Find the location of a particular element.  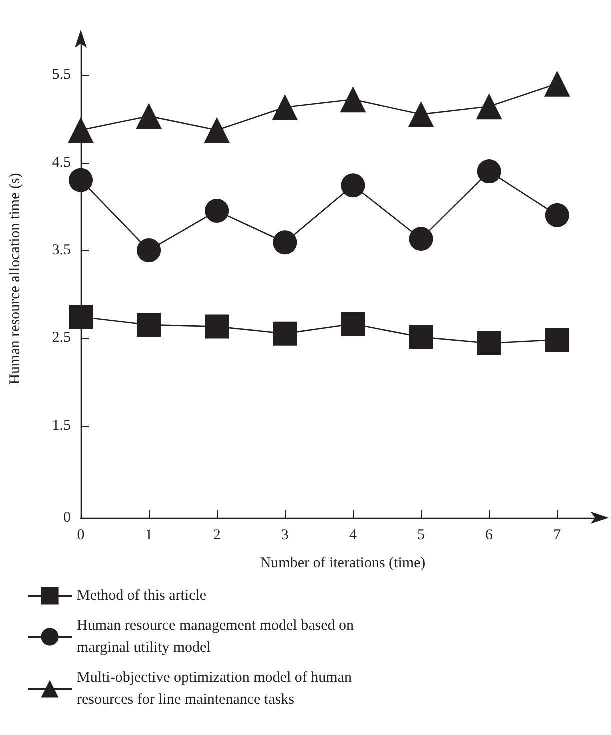

x-tick-label: 5 is located at coordinates (422, 536).